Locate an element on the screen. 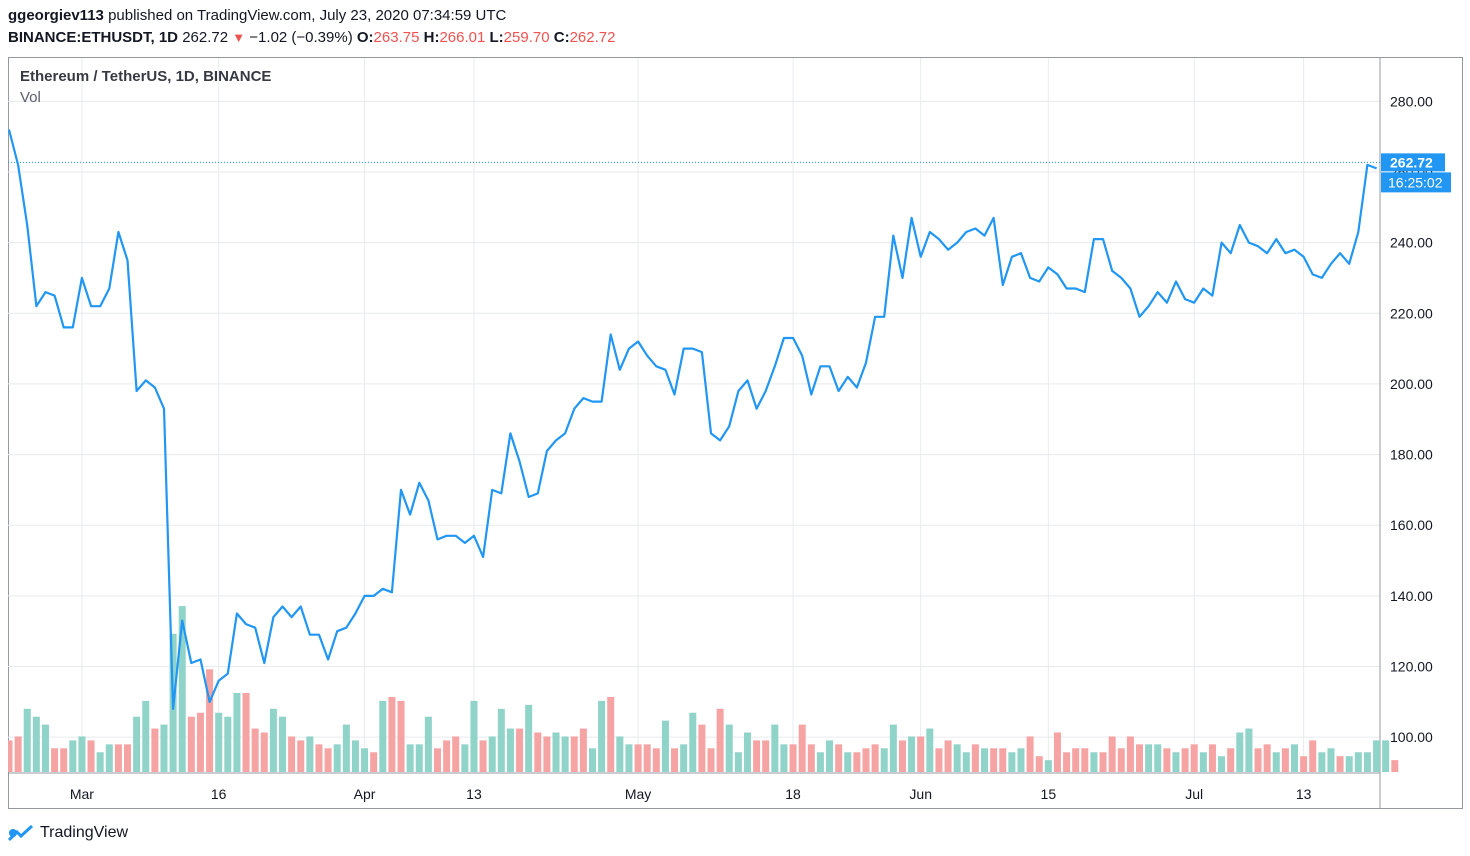 The height and width of the screenshot is (856, 1470). down-arrow-icon: ▼ is located at coordinates (239, 37).